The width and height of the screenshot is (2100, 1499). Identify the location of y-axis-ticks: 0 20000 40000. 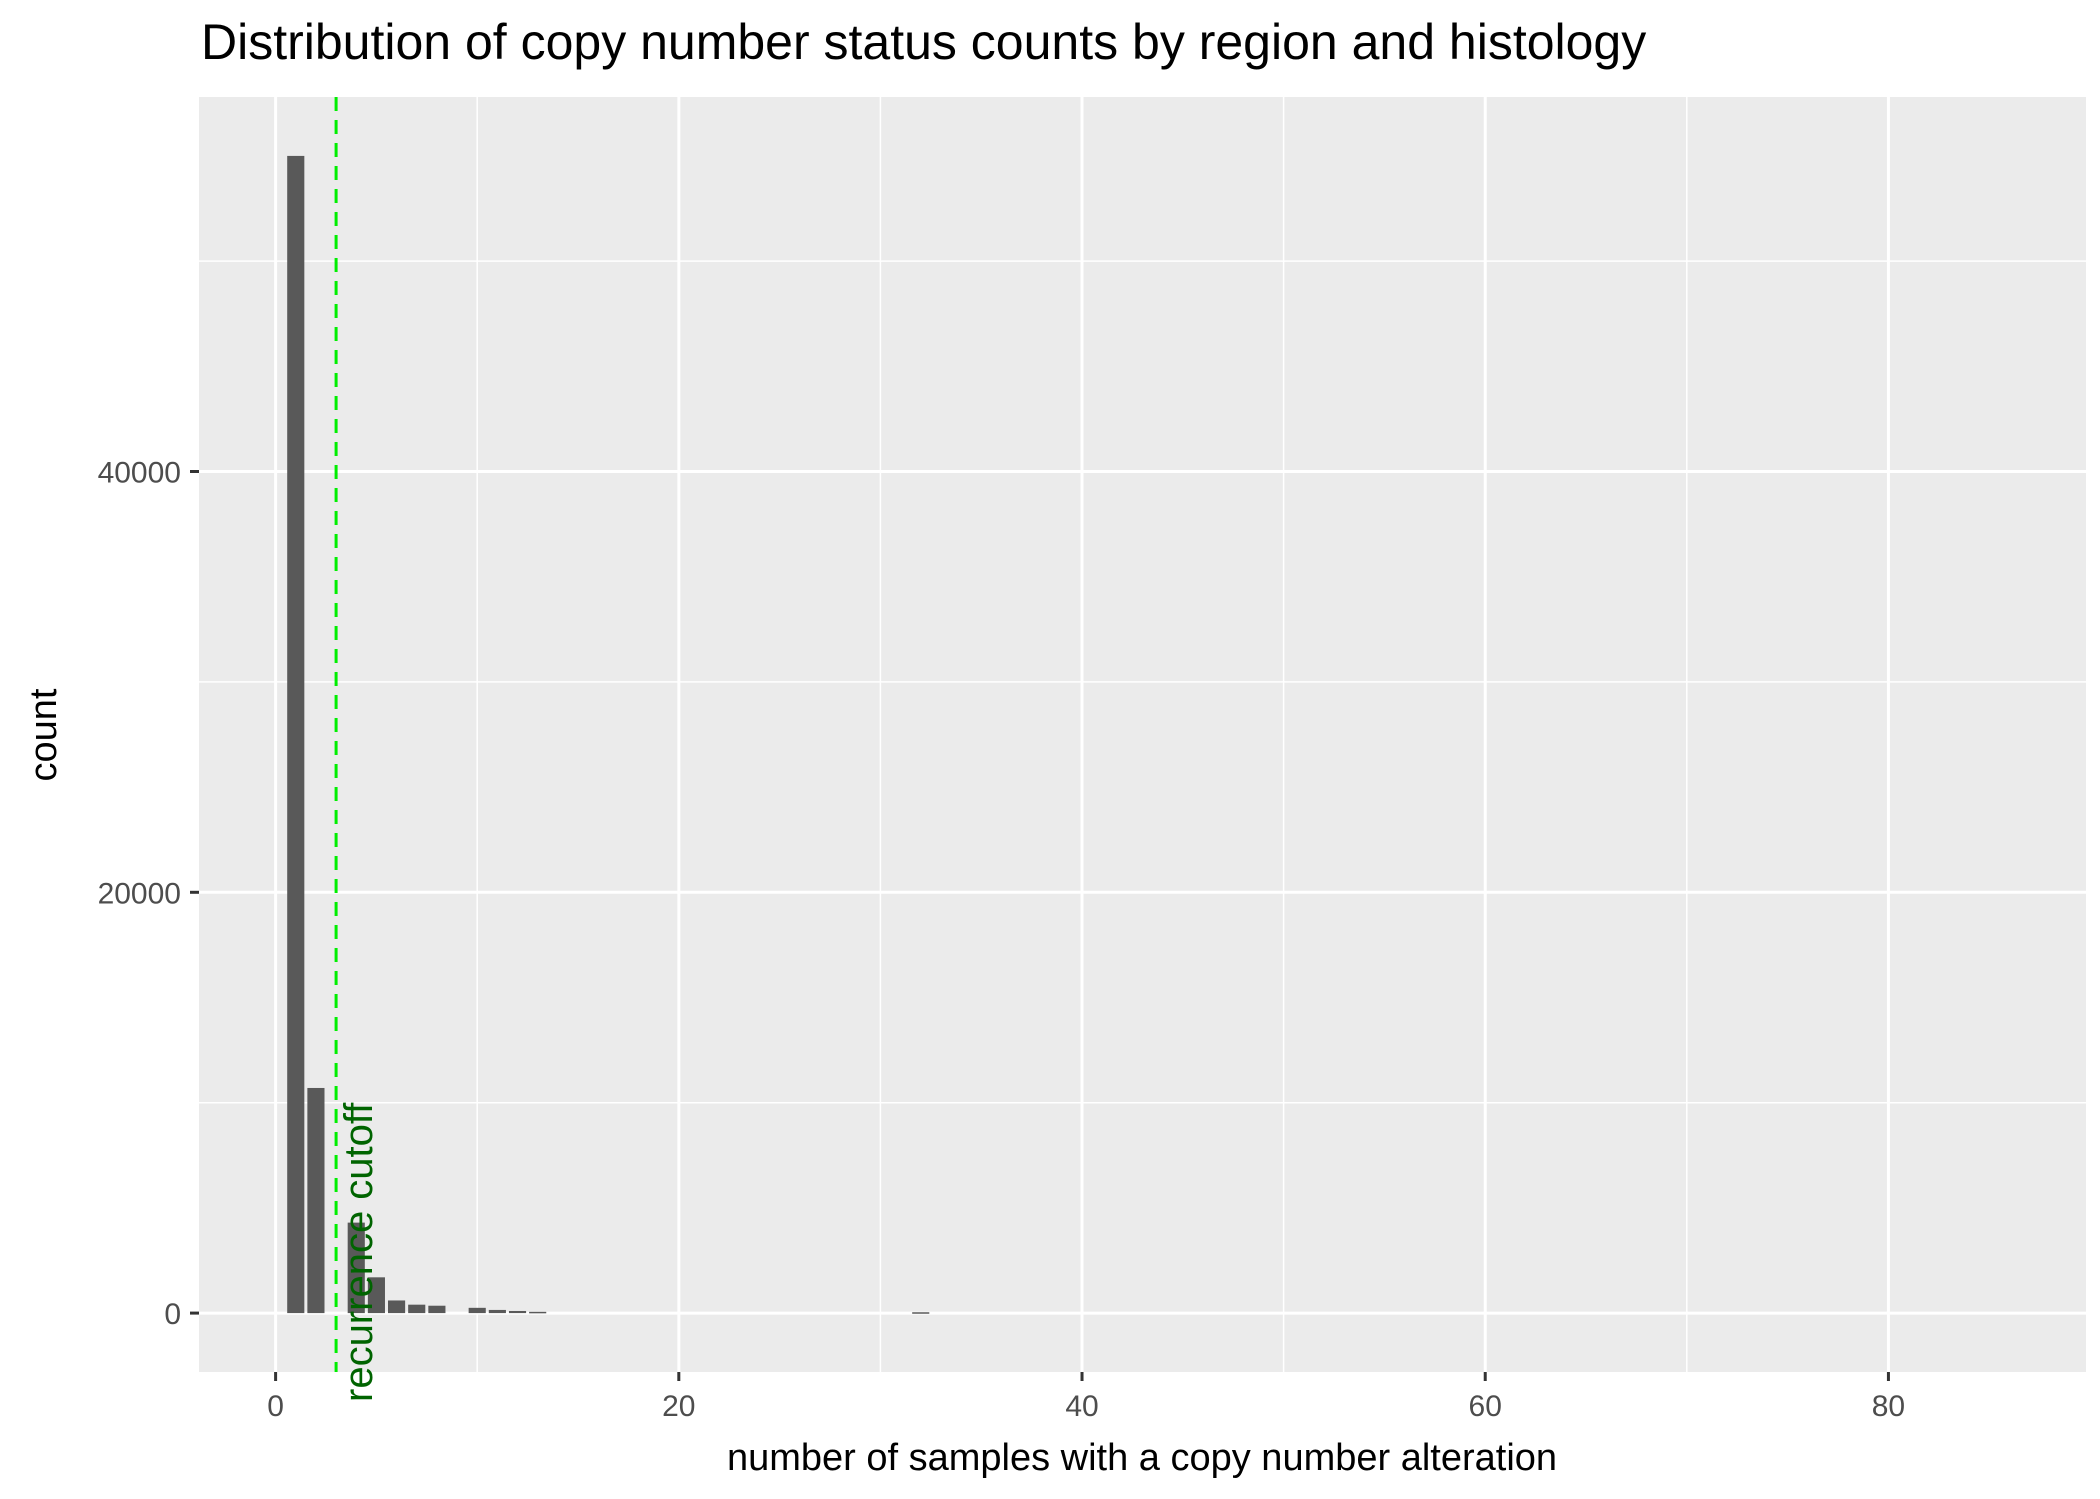
(148, 894).